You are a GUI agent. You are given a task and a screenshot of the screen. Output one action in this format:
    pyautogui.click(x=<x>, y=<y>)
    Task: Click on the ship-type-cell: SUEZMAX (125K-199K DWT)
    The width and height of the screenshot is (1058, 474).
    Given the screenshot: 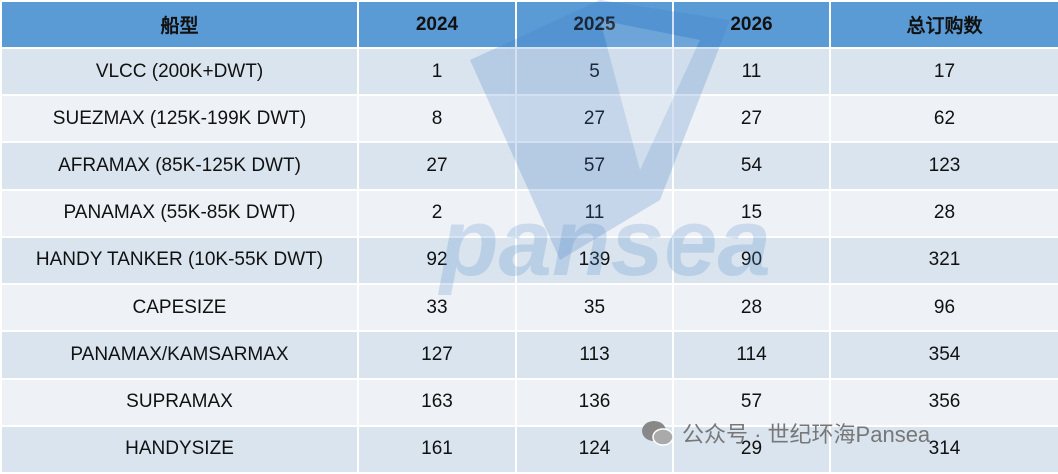 What is the action you would take?
    pyautogui.click(x=179, y=119)
    